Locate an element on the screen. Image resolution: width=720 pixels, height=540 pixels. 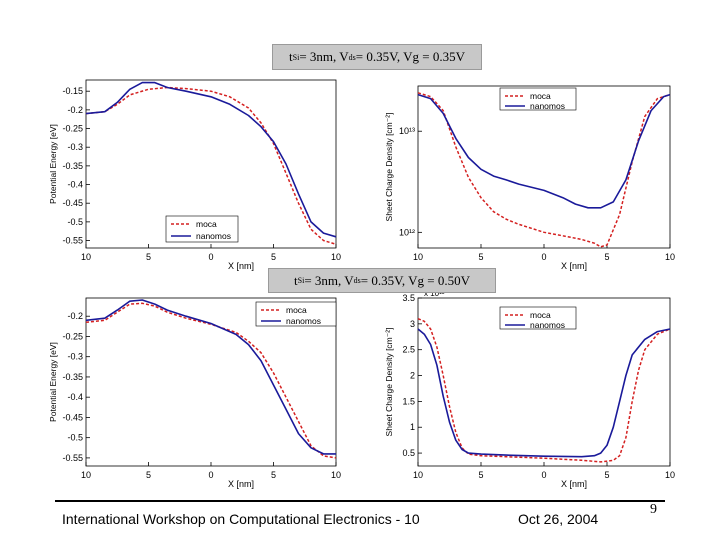
y-tick-label: 2 is located at coordinates (412, 376).